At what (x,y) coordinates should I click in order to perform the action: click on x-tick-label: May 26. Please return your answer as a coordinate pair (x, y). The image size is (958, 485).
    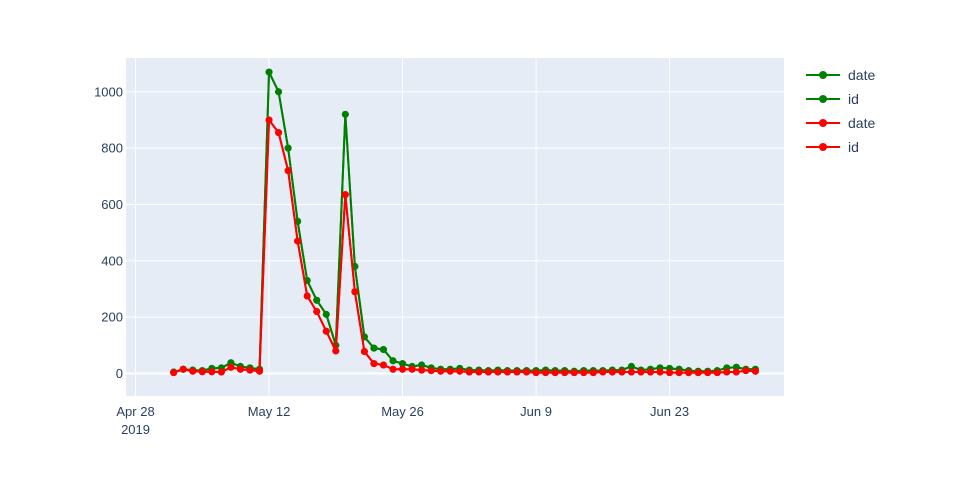
    Looking at the image, I should click on (402, 411).